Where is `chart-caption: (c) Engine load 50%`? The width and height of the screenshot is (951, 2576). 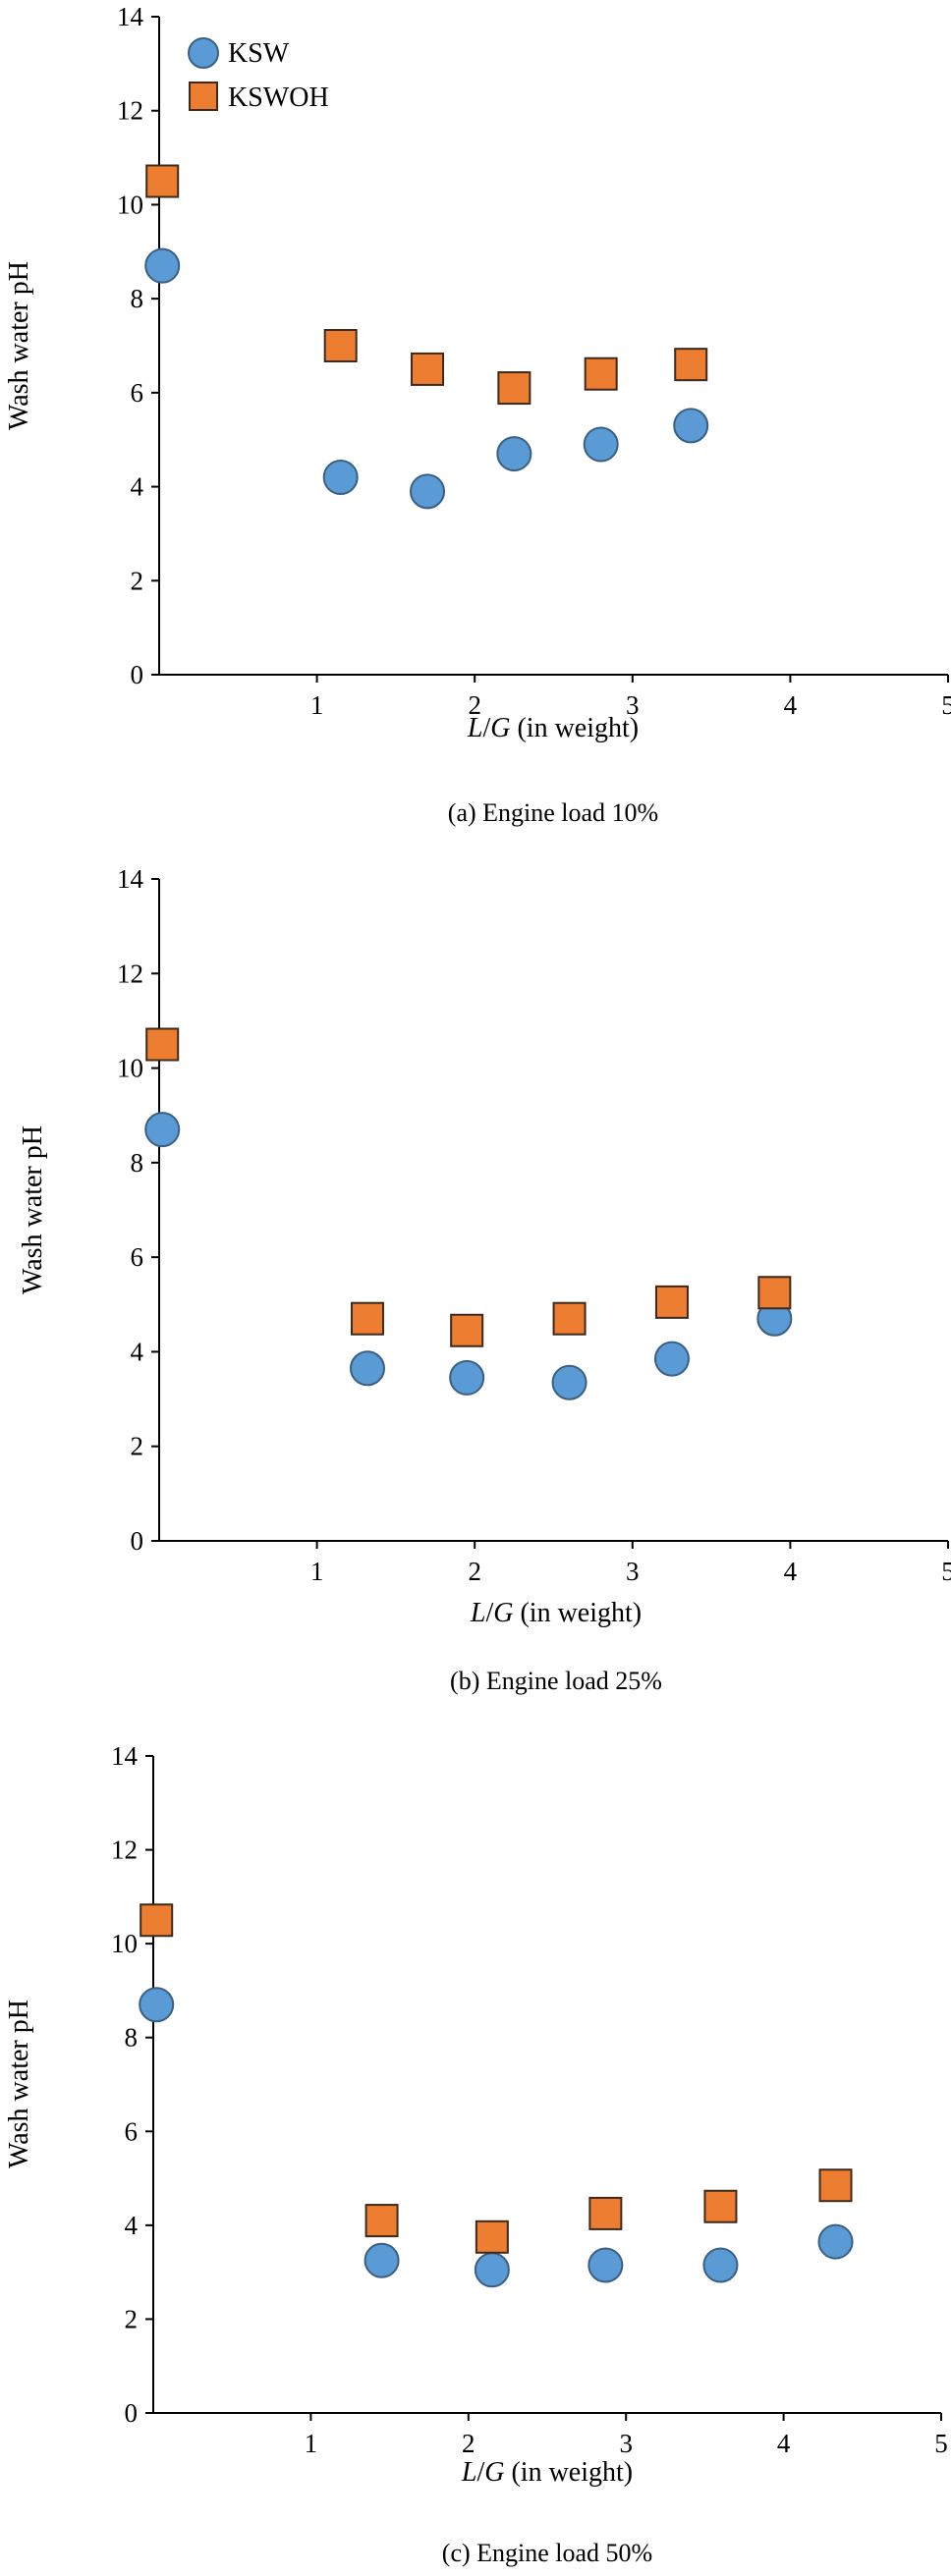 chart-caption: (c) Engine load 50% is located at coordinates (547, 2553).